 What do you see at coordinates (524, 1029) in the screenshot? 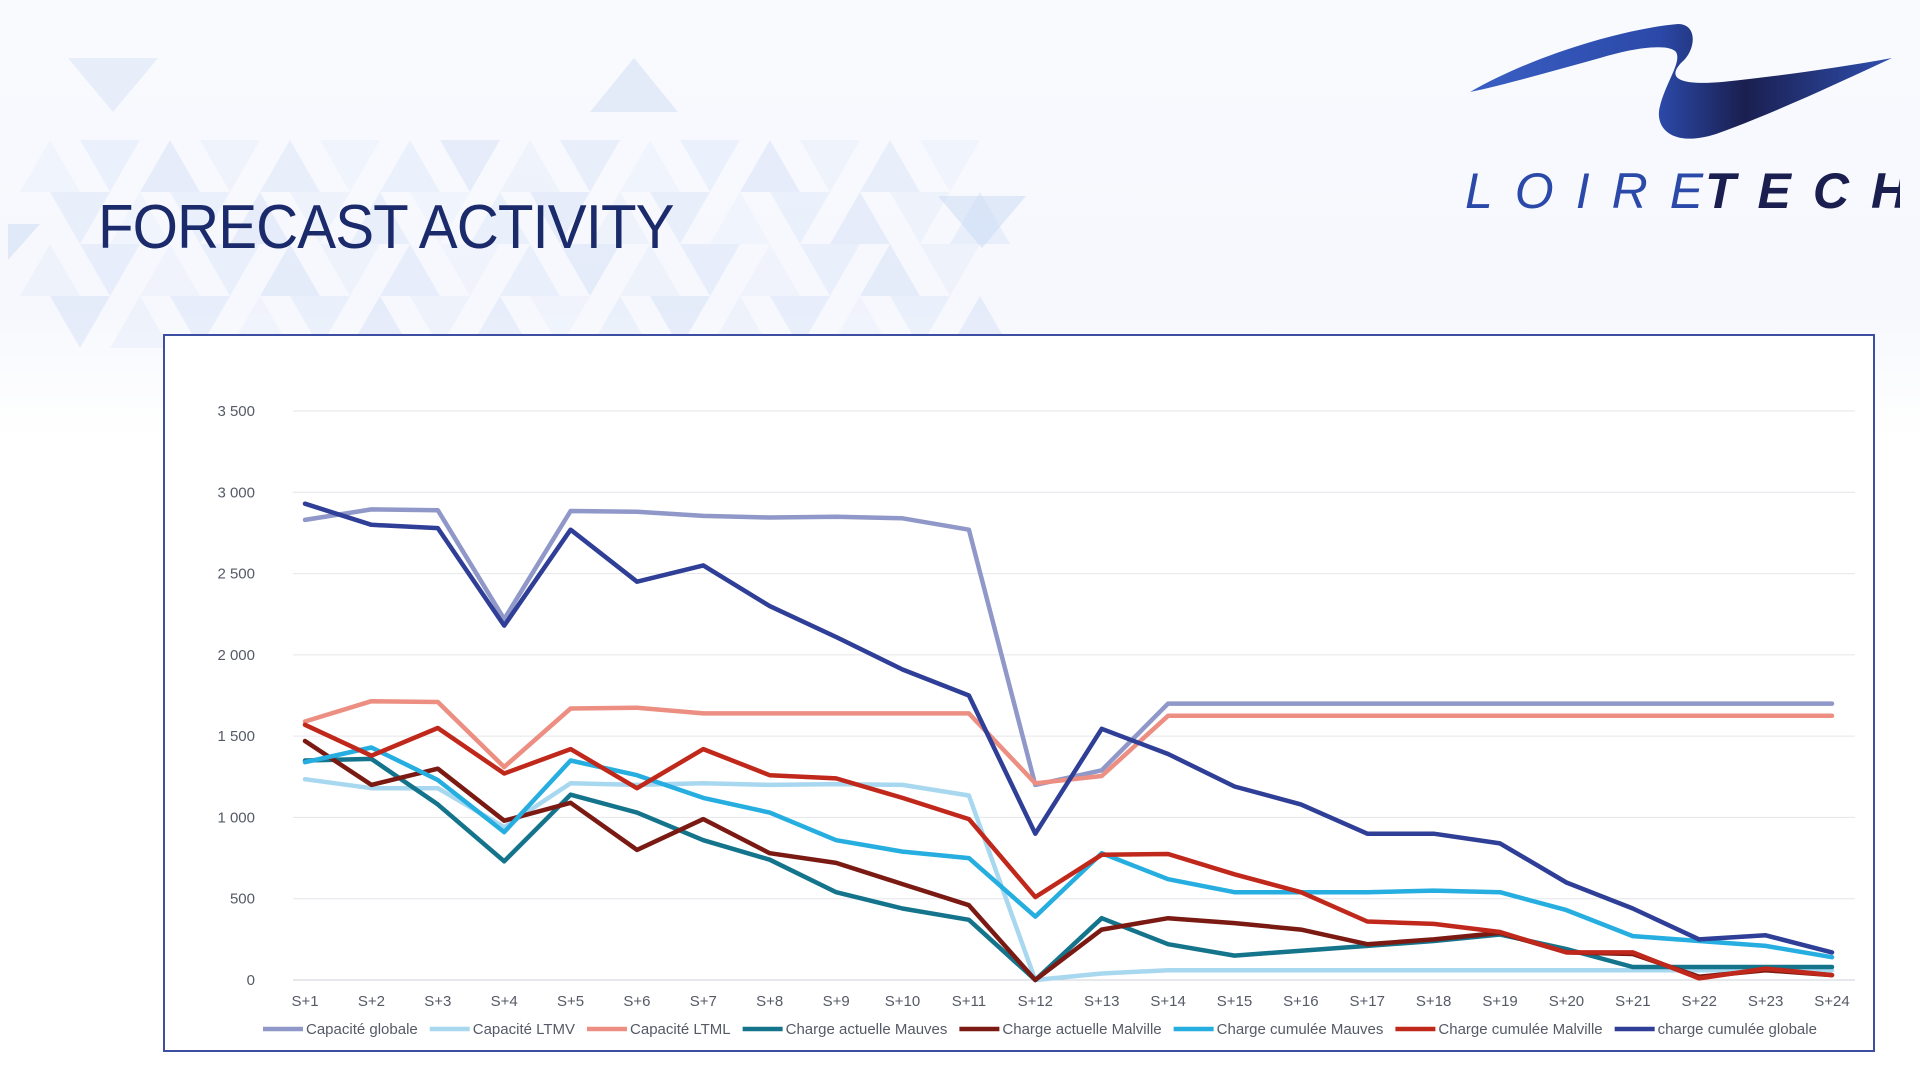
I see `legend-label: Capacité LTMV` at bounding box center [524, 1029].